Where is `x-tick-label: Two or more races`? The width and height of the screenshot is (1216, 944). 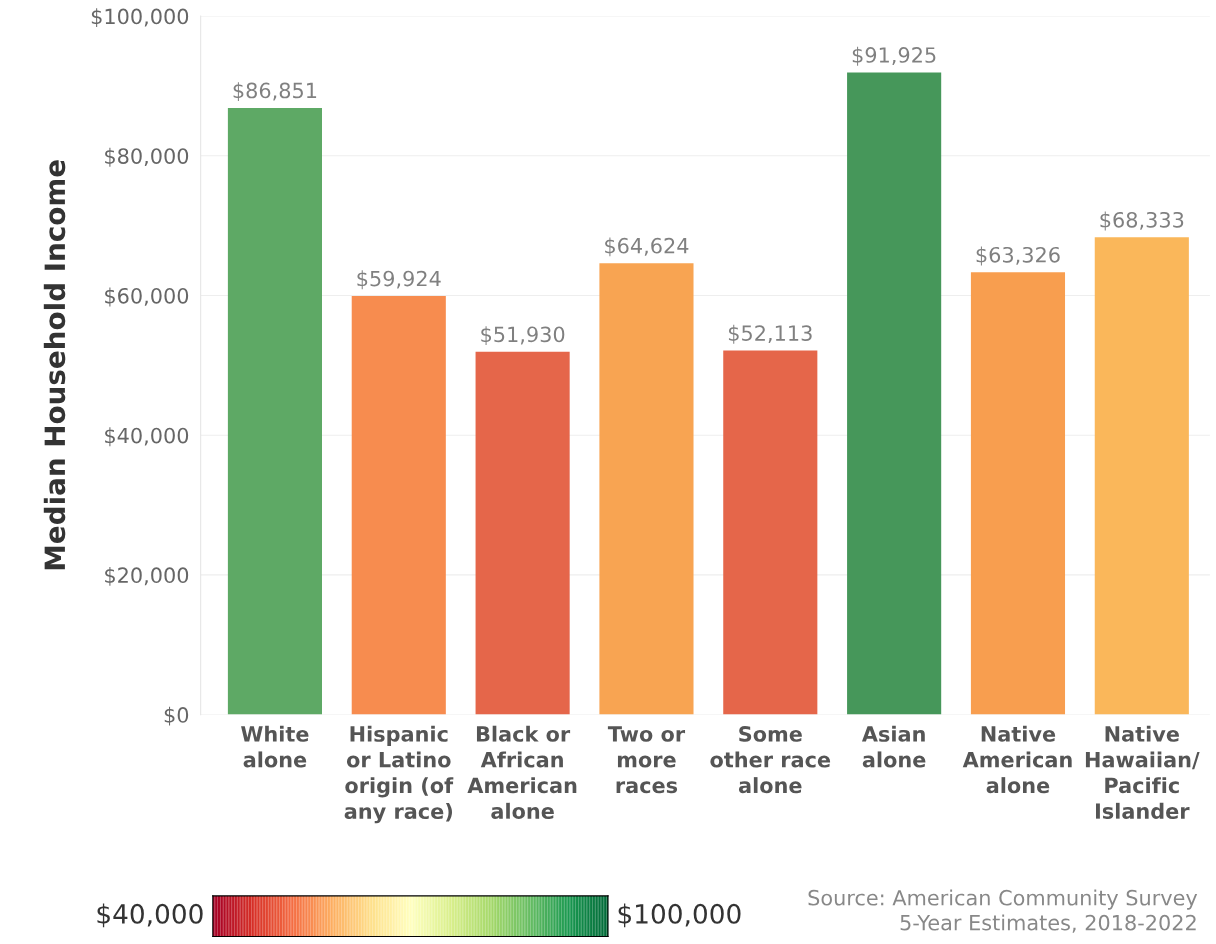 x-tick-label: Two or more races is located at coordinates (646, 760).